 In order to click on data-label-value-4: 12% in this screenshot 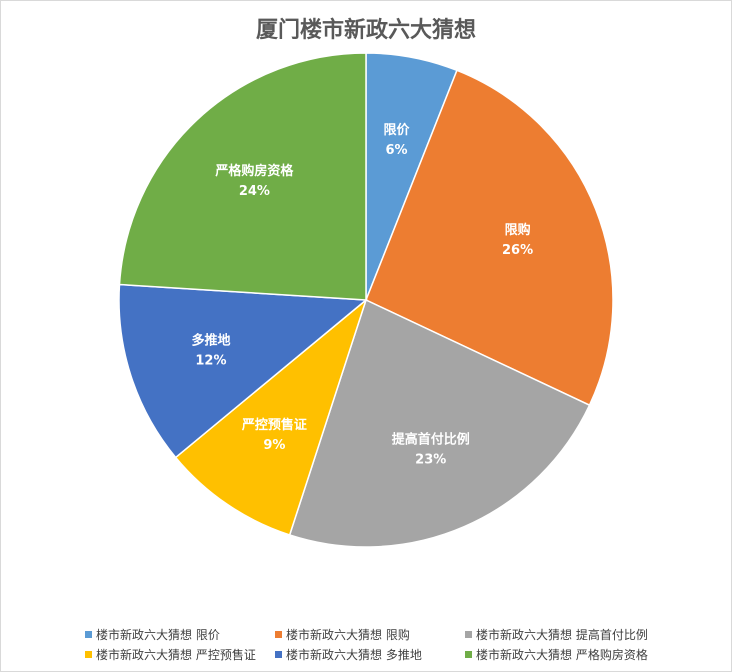, I will do `click(210, 360)`.